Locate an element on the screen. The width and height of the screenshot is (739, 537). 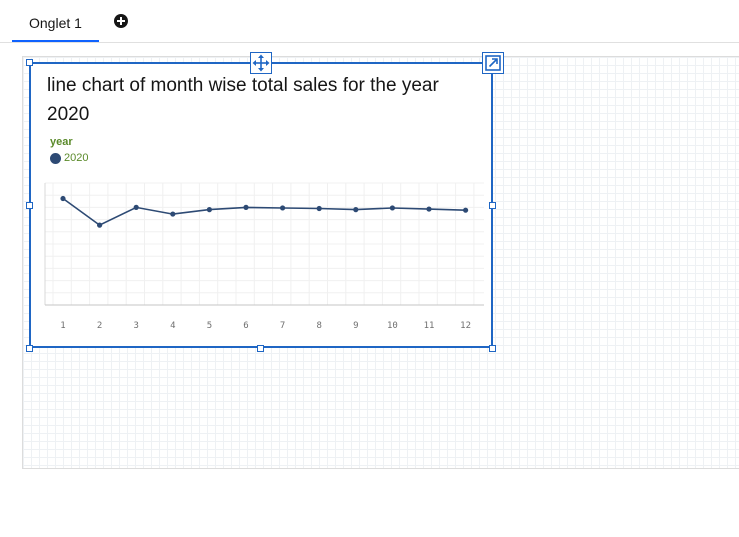
move-arrows-icon is located at coordinates (261, 63).